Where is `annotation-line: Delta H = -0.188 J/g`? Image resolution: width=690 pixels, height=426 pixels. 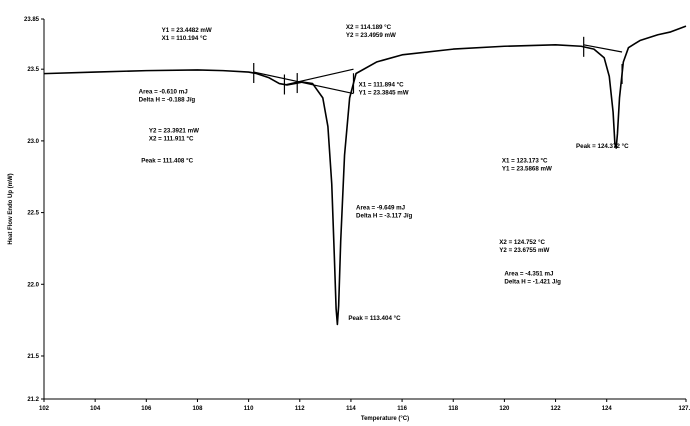 annotation-line: Delta H = -0.188 J/g is located at coordinates (167, 100).